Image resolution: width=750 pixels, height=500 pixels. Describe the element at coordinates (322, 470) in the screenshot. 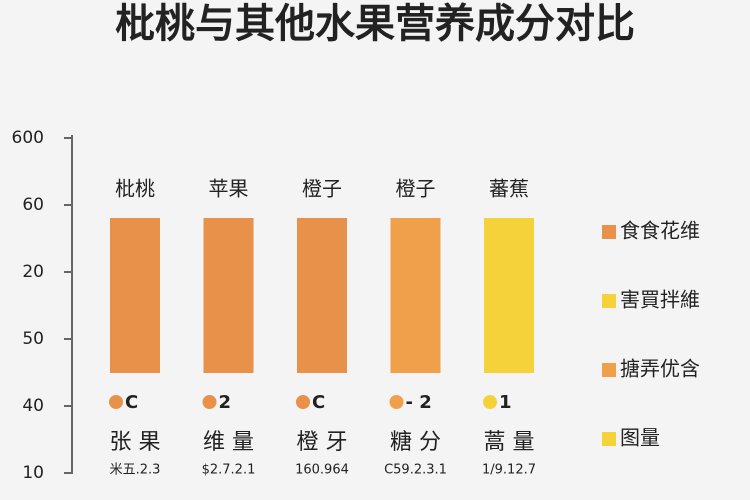

I see `column-sublabel: 160.964` at that location.